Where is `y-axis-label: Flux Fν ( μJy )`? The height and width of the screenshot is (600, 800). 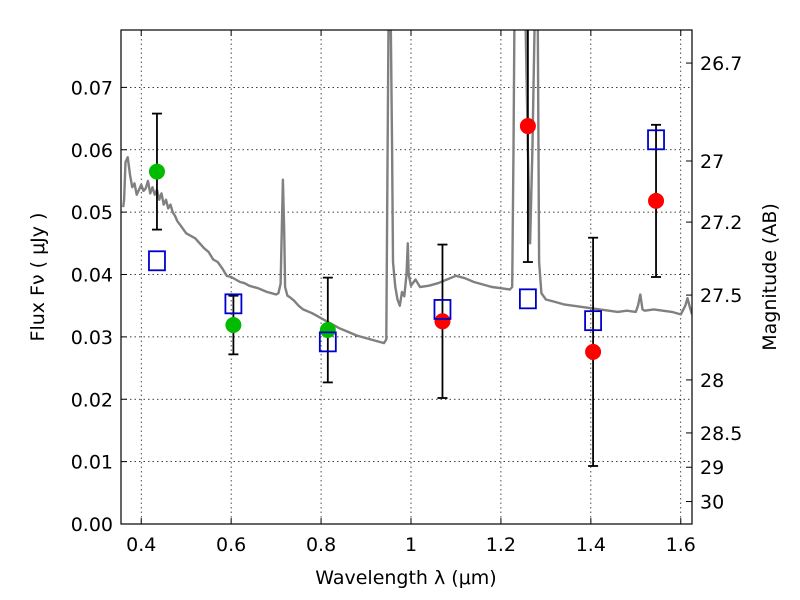 y-axis-label: Flux Fν ( μJy ) is located at coordinates (38, 277).